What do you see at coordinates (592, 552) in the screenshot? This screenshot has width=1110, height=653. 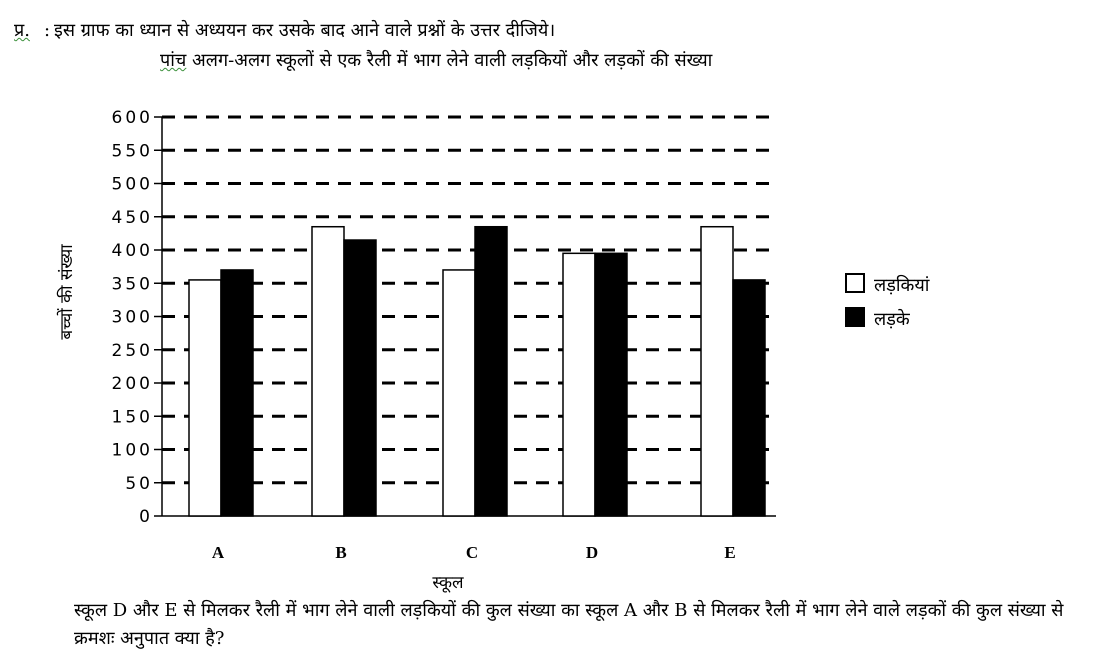 I see `x-category-label: D` at bounding box center [592, 552].